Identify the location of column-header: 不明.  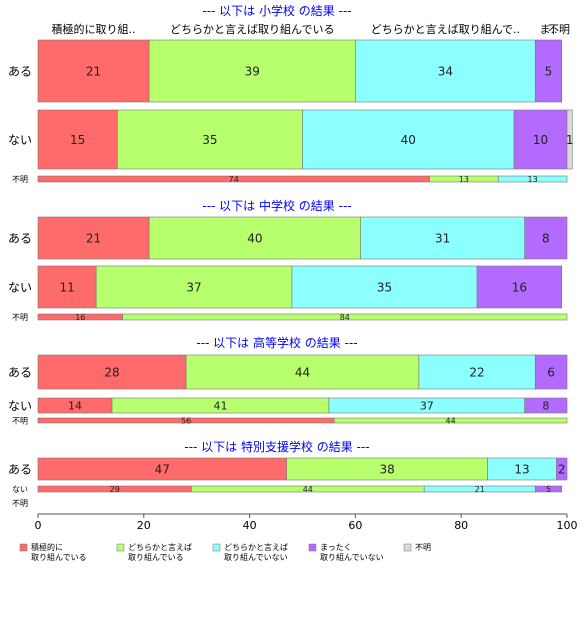
(559, 29).